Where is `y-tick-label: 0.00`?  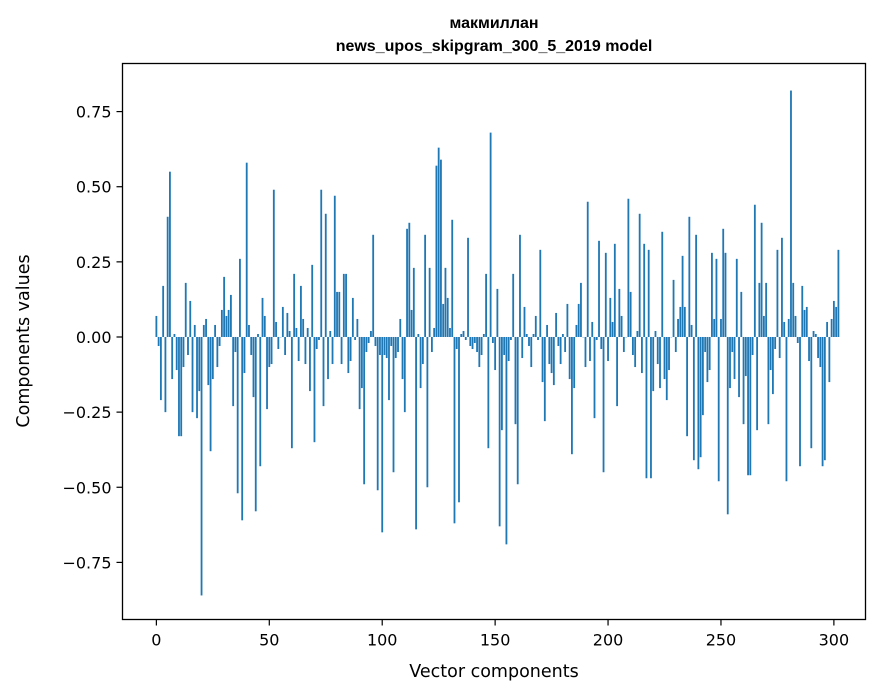 y-tick-label: 0.00 is located at coordinates (94, 337).